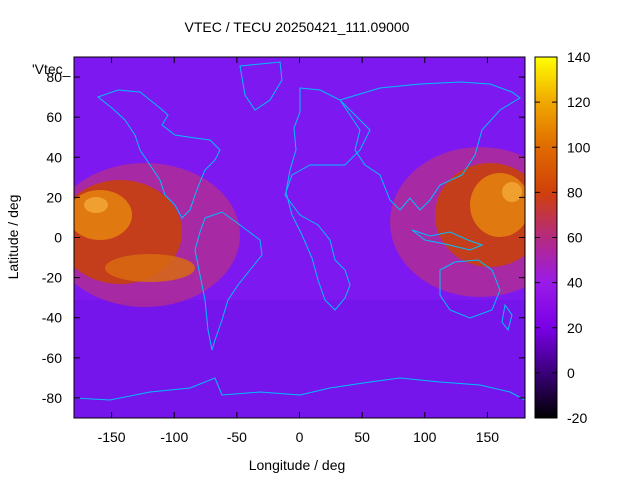 This screenshot has width=640, height=485. I want to click on coast-asia, so click(430, 146).